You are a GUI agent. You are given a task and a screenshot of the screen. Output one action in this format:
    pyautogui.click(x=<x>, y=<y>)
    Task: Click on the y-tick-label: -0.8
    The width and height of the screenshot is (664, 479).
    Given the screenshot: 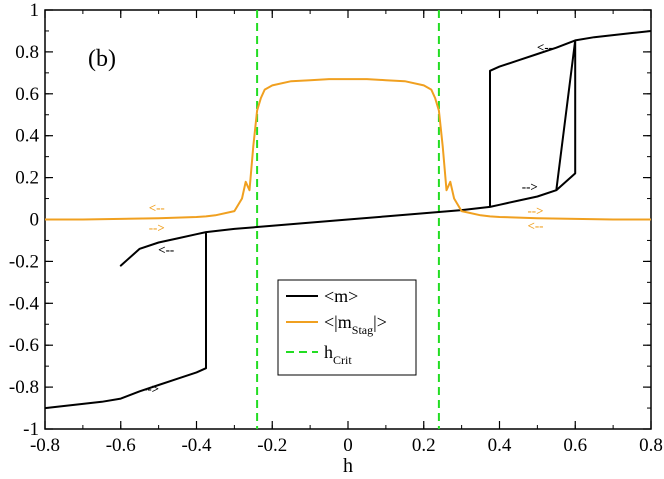 What is the action you would take?
    pyautogui.click(x=24, y=387)
    